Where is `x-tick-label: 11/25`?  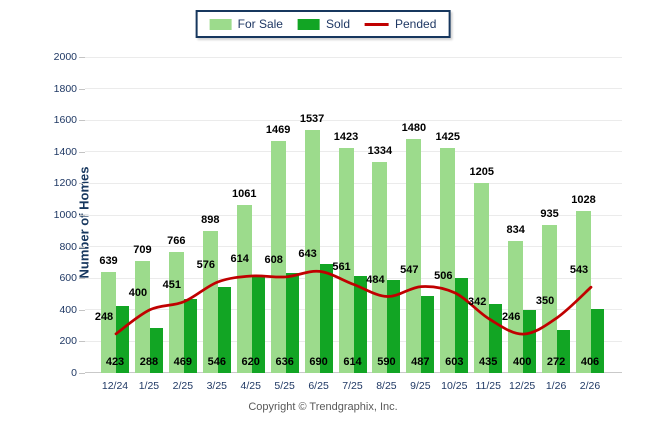
x-tick-label: 11/25 is located at coordinates (488, 386).